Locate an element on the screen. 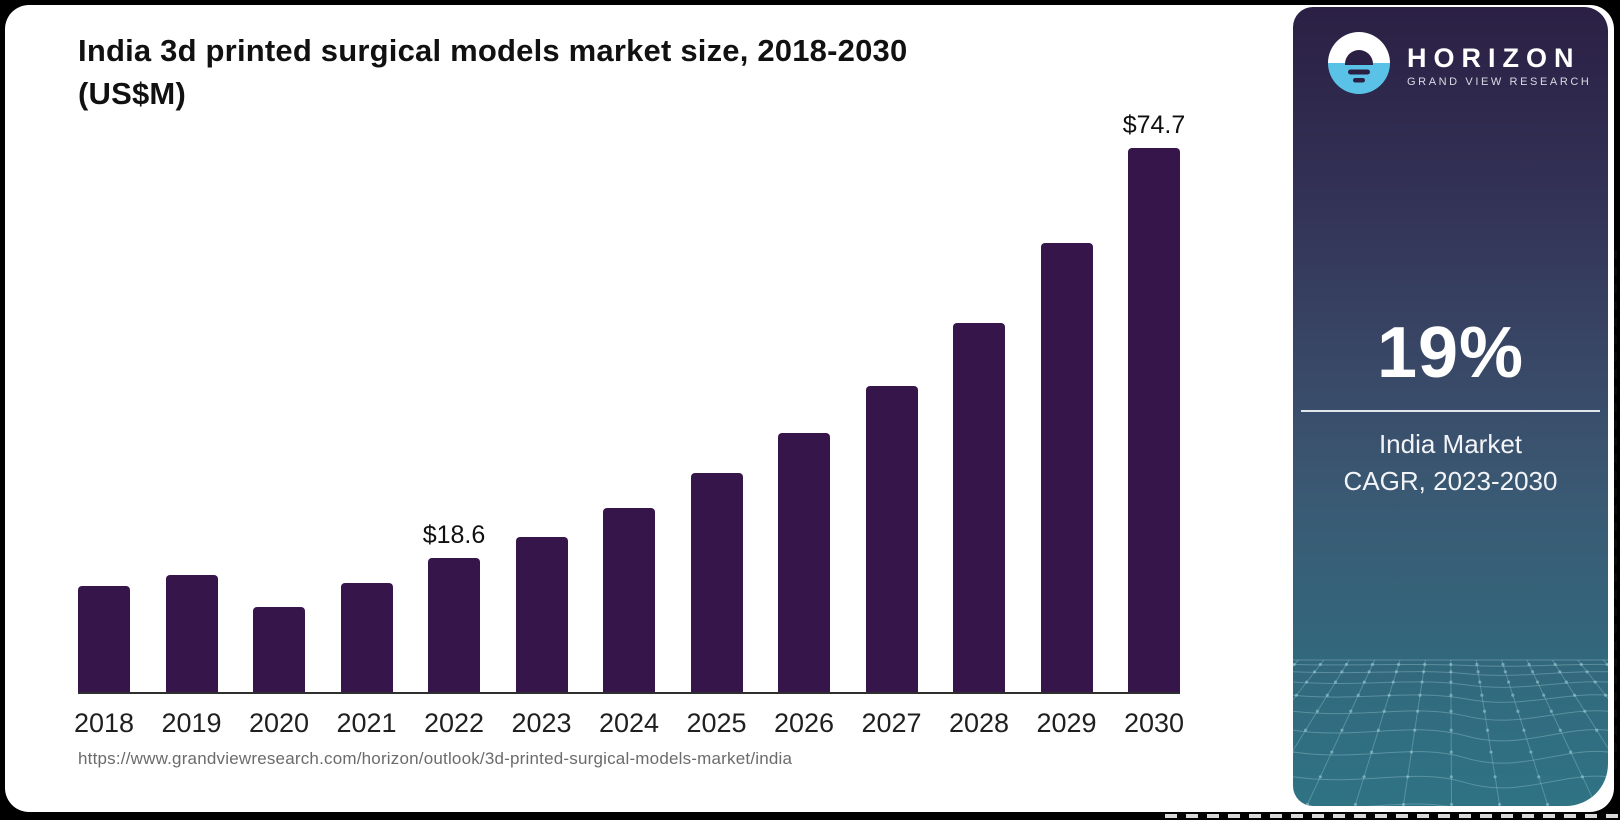 The width and height of the screenshot is (1620, 820). stat-divider is located at coordinates (1450, 411).